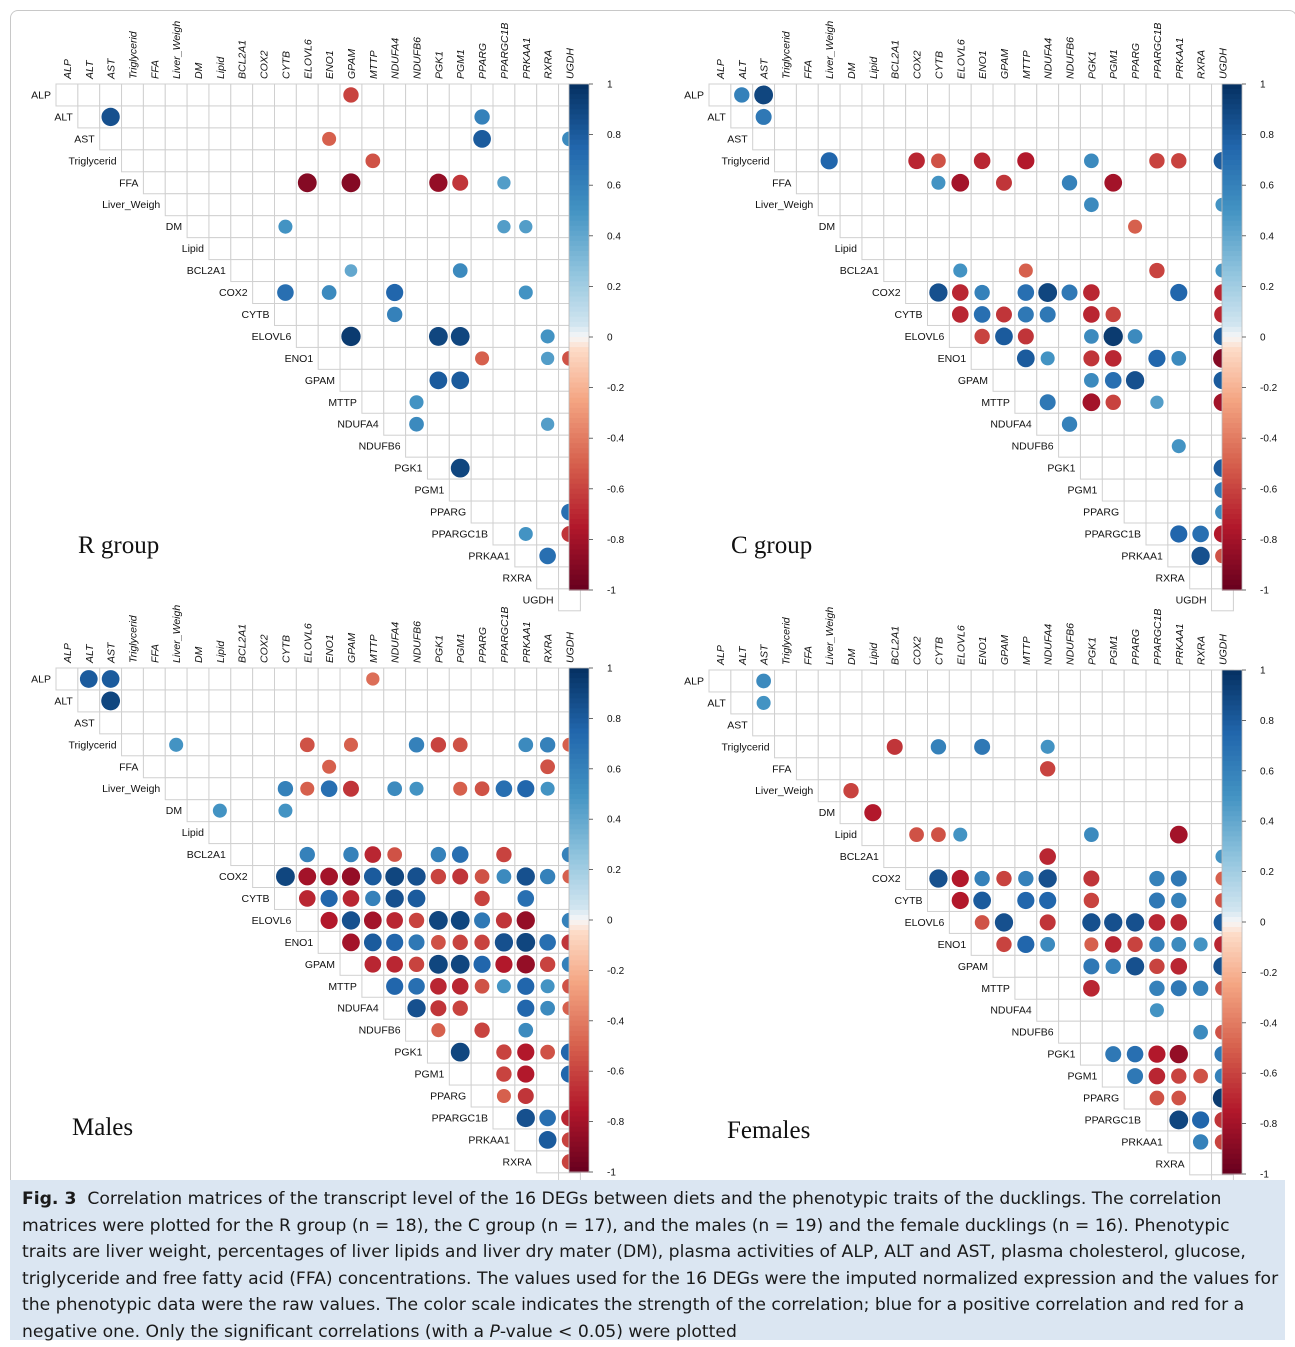  I want to click on row-label: Triglycerid, so click(746, 161).